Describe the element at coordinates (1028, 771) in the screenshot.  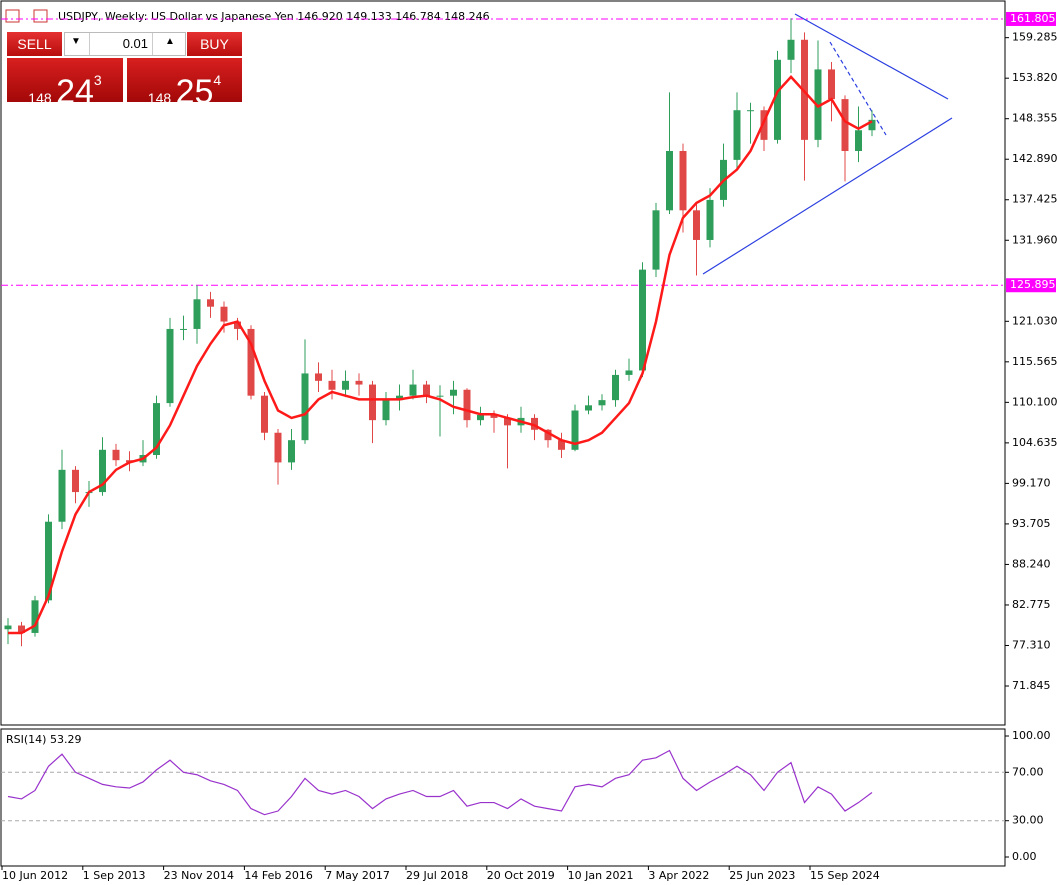
I see `y-tick-label: 70.00` at that location.